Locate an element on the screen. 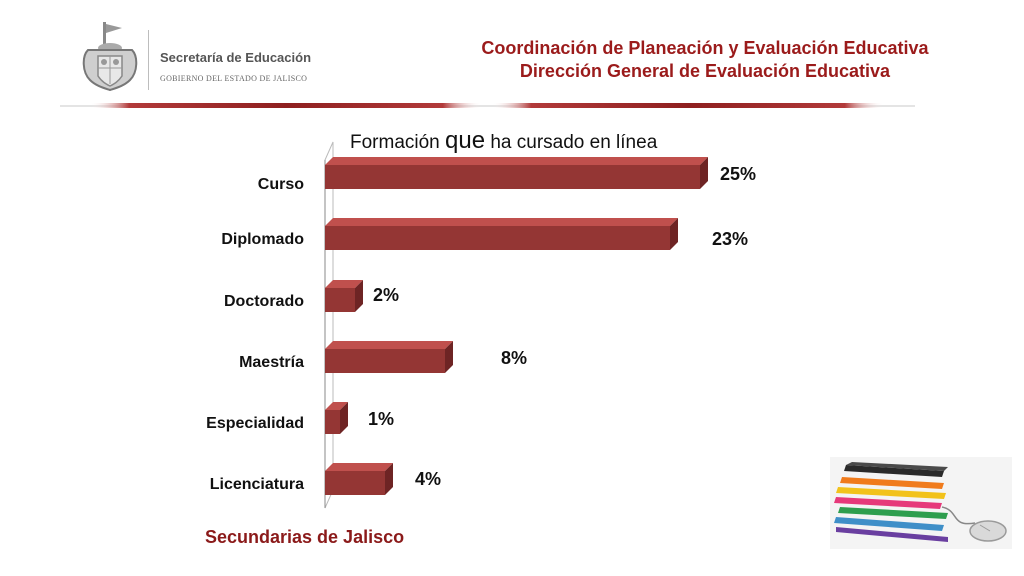 The width and height of the screenshot is (1024, 576). bar-side-maestria is located at coordinates (449, 357).